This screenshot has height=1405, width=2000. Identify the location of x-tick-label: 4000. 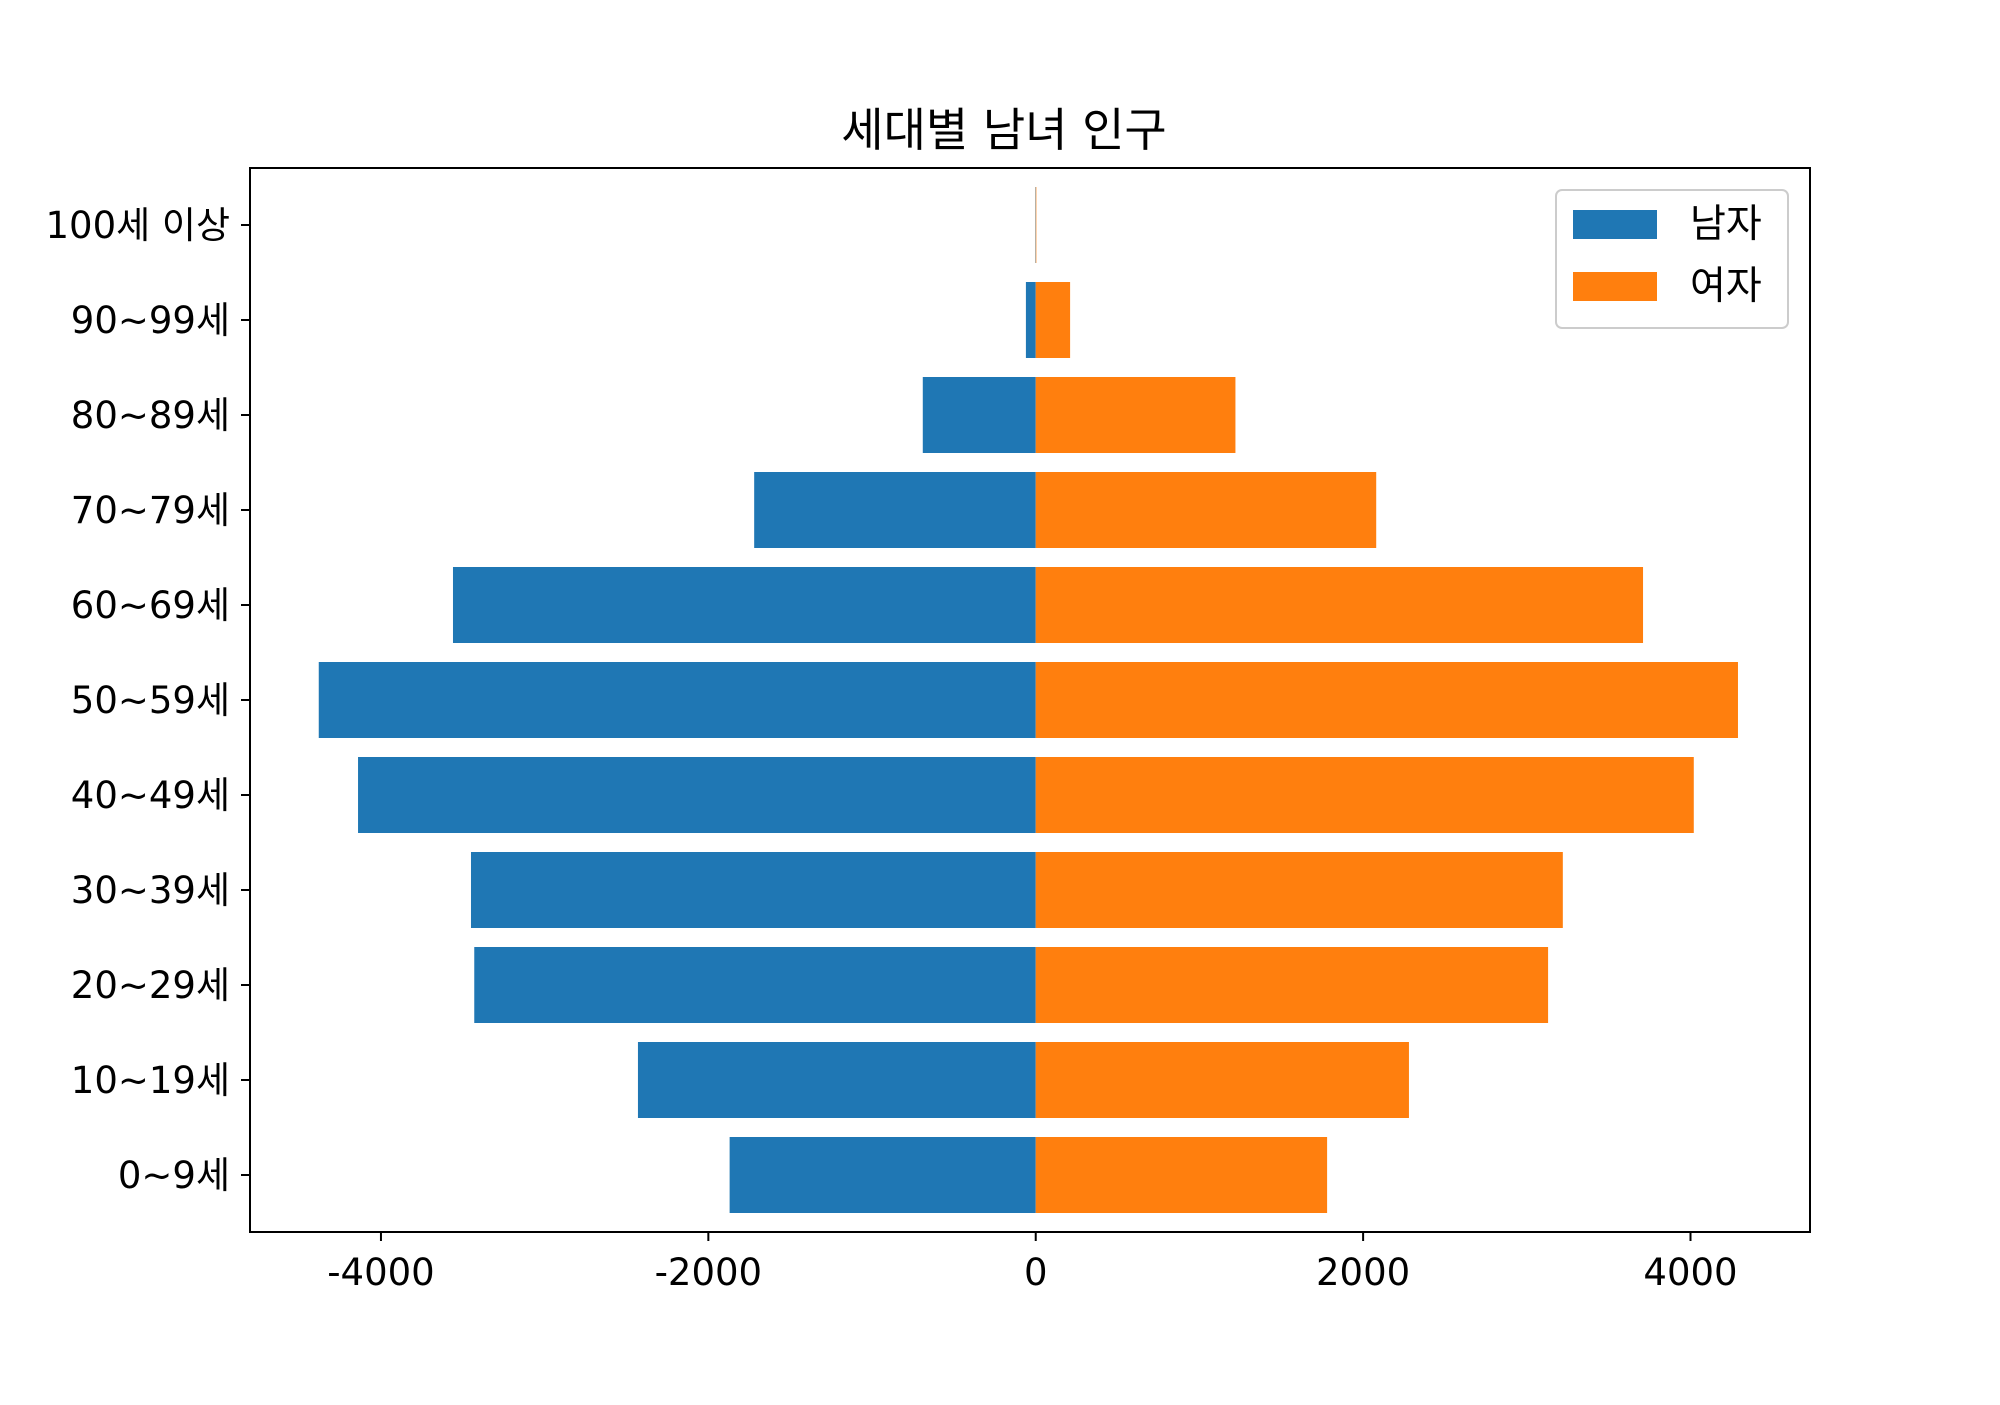
(1690, 1272).